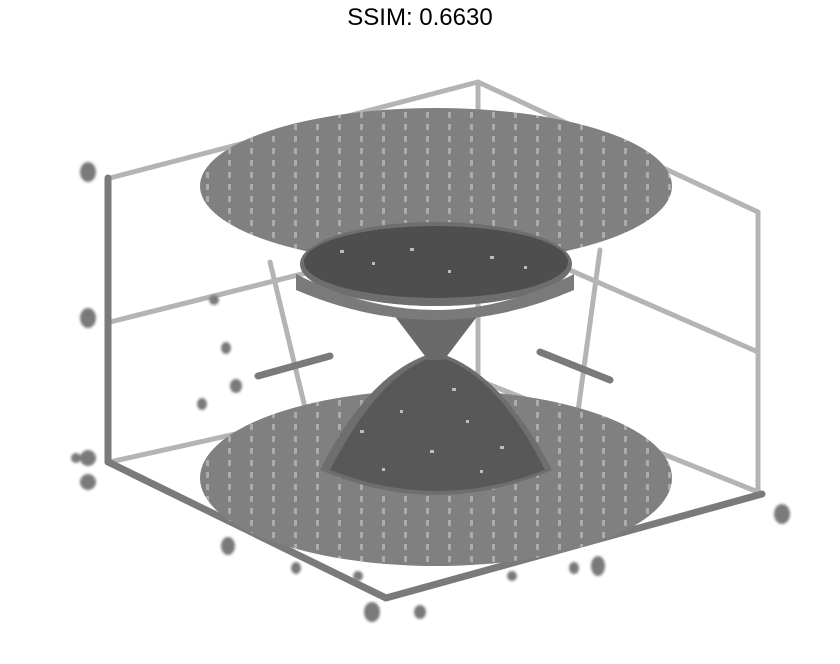 Image resolution: width=840 pixels, height=664 pixels. Describe the element at coordinates (420, 17) in the screenshot. I see `figure-title: SSIM: 0.6630` at that location.